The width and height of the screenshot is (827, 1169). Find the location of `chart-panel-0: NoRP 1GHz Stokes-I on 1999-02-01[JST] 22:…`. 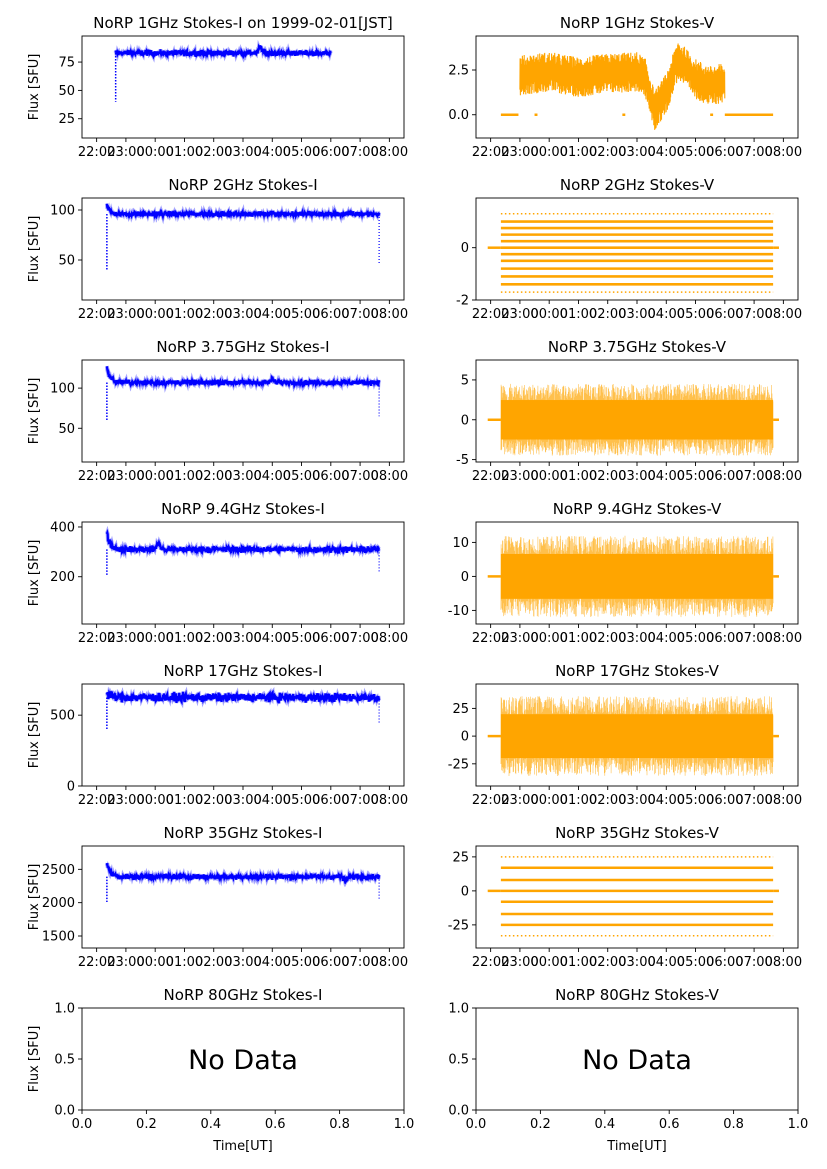

chart-panel-0: NoRP 1GHz Stokes-I on 1999-02-01[JST] 22:… is located at coordinates (217, 87).